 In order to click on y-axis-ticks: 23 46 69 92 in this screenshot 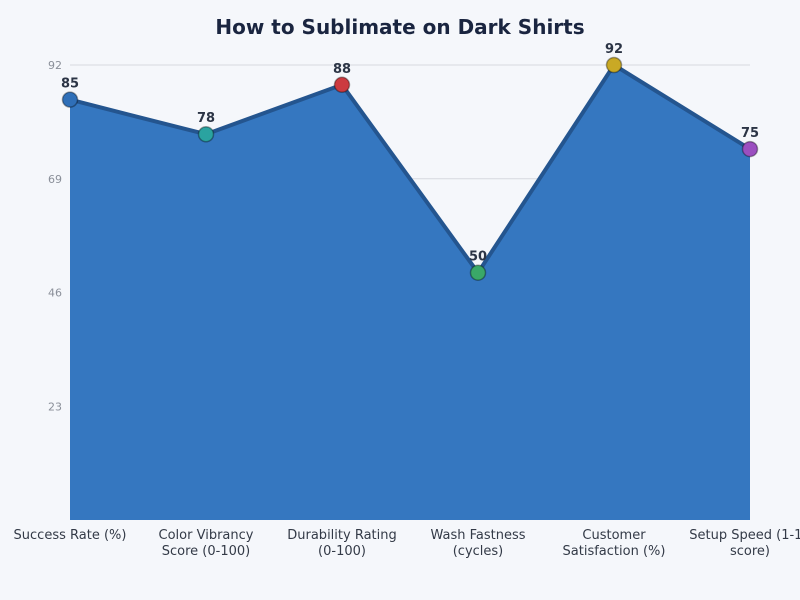, I will do `click(55, 236)`.